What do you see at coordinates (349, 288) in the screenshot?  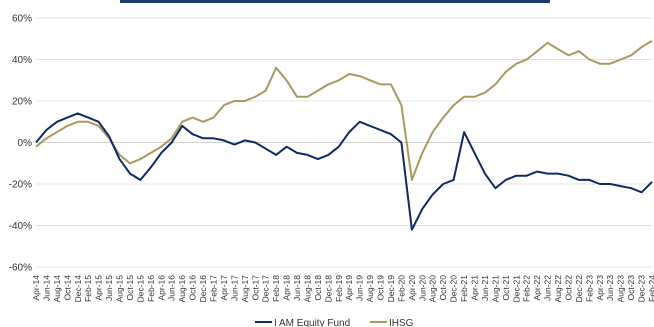 I see `x-tick-label: Apr-19` at bounding box center [349, 288].